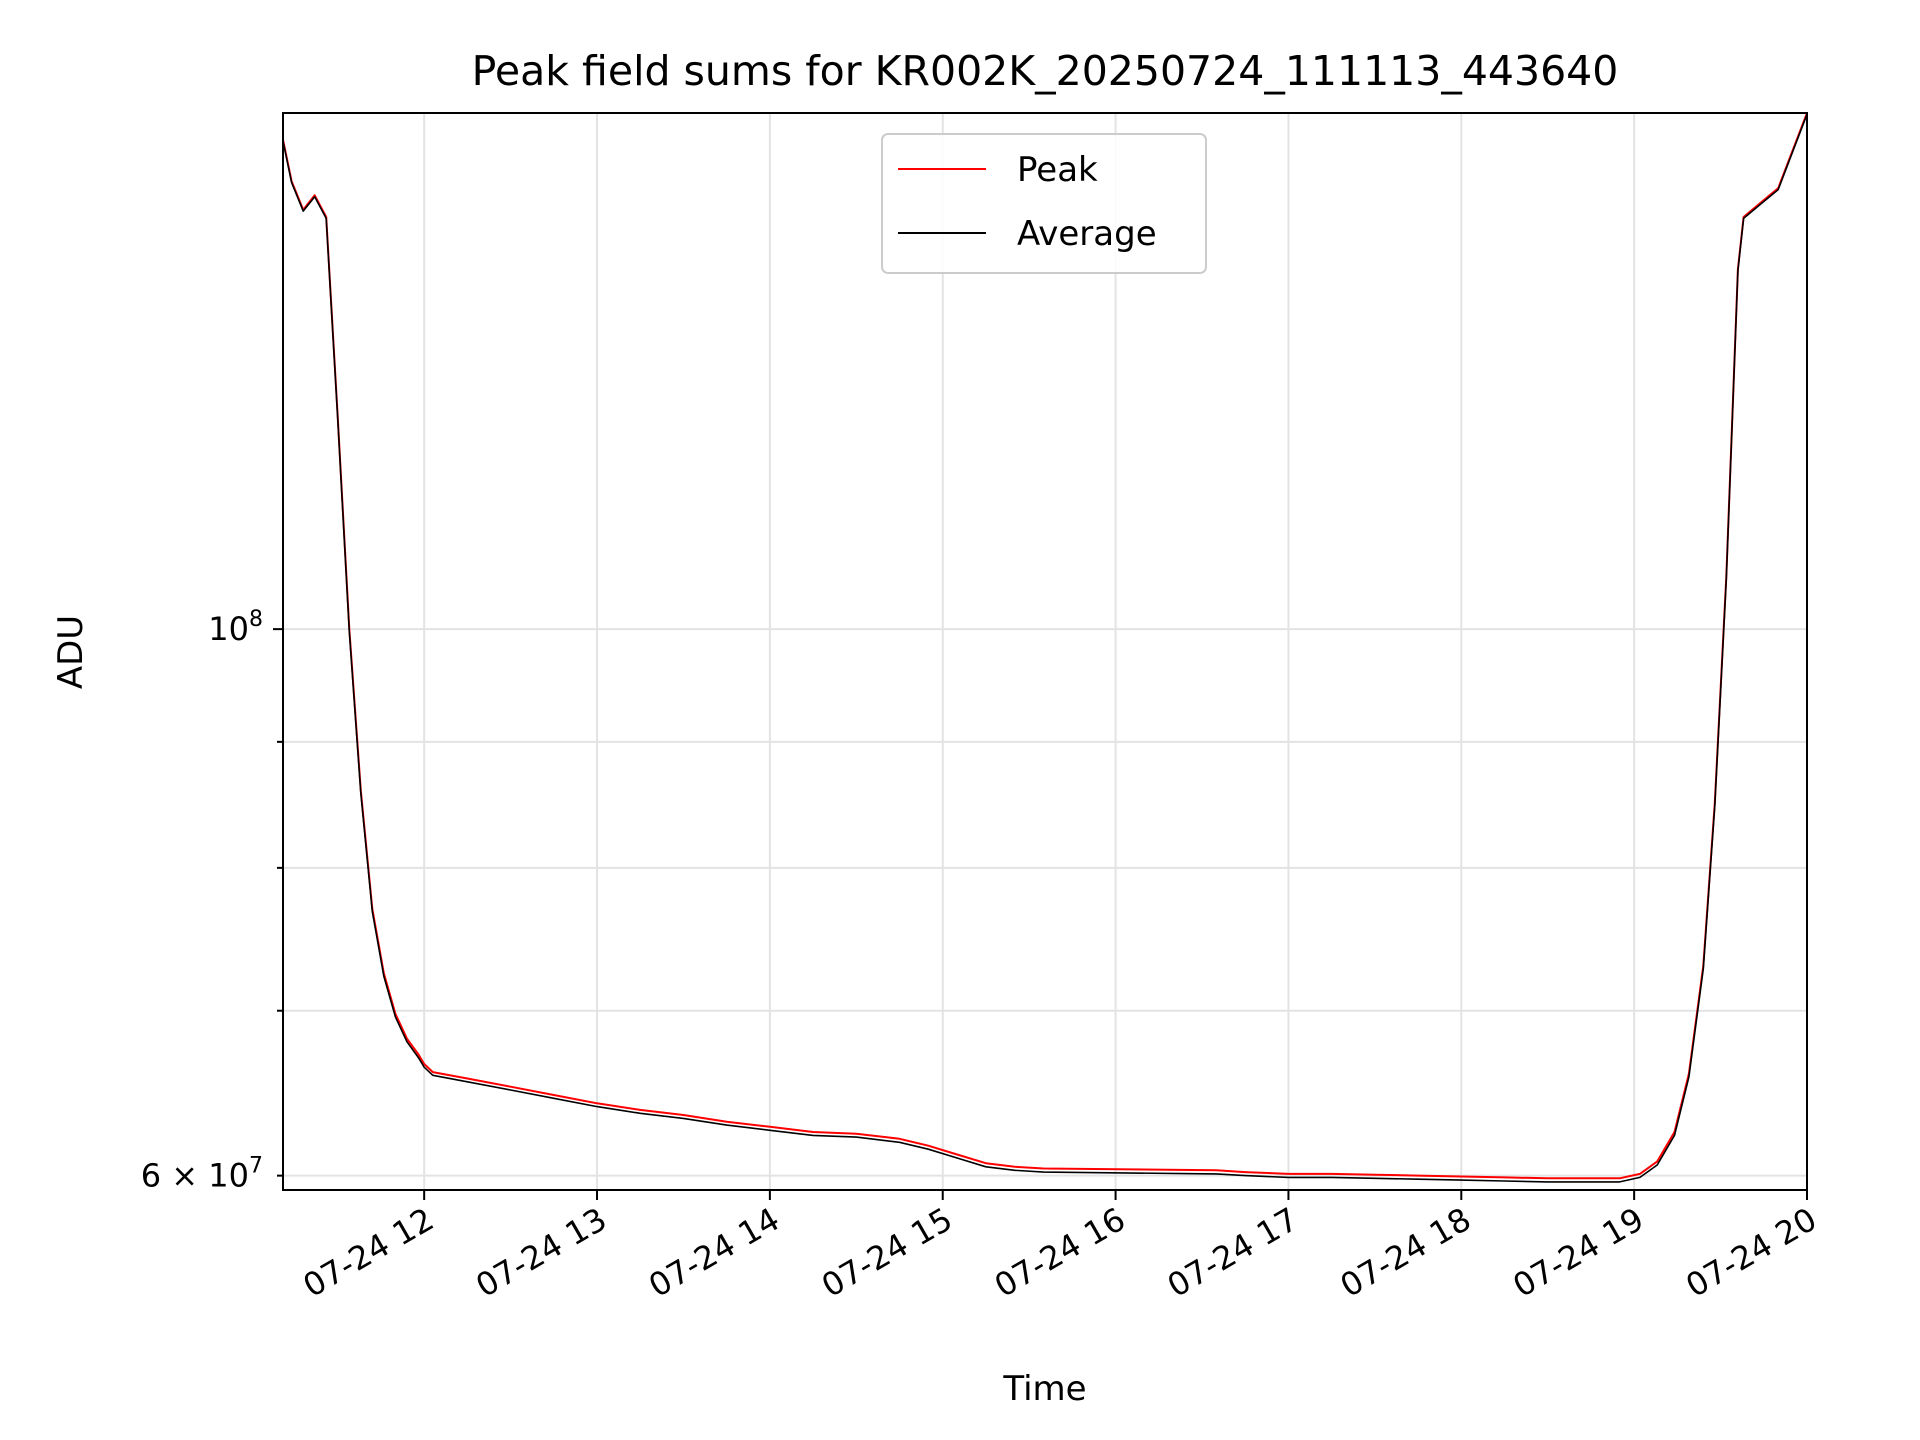 The image size is (1920, 1440). Describe the element at coordinates (71, 652) in the screenshot. I see `y-axis-title: ADU` at that location.